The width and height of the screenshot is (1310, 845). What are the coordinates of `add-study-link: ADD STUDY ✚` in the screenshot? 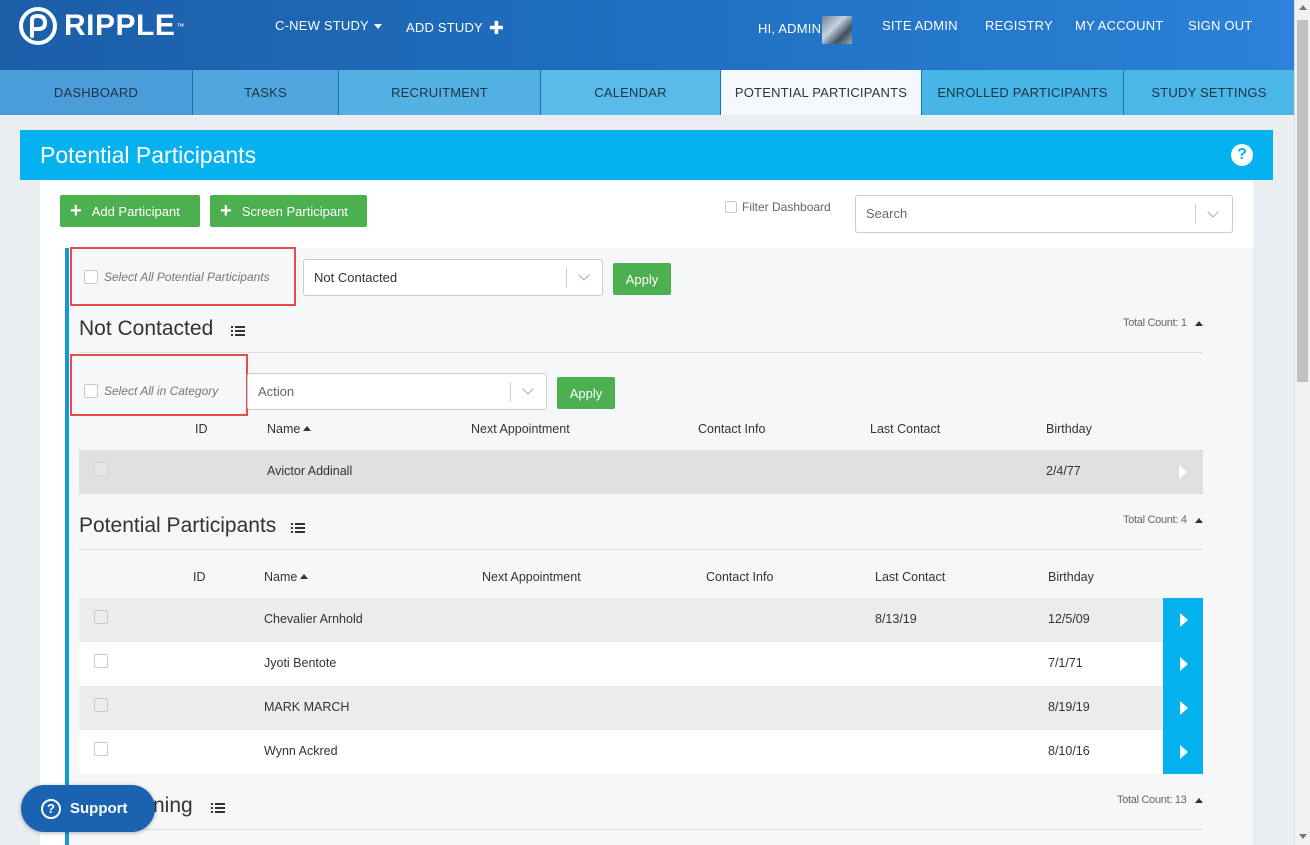 It's located at (455, 28).